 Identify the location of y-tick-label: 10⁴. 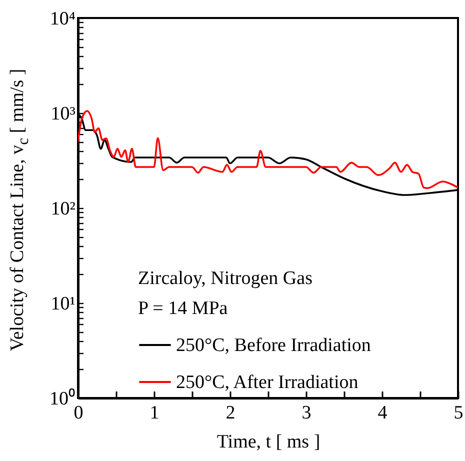
(63, 19).